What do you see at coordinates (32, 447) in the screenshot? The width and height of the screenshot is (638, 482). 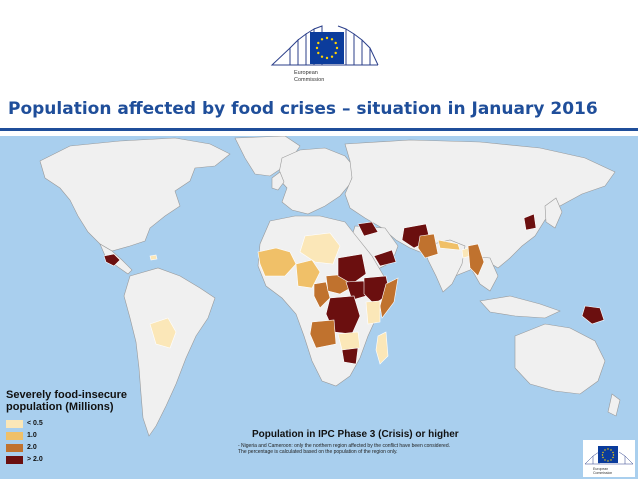 I see `legend-label: 2.0` at bounding box center [32, 447].